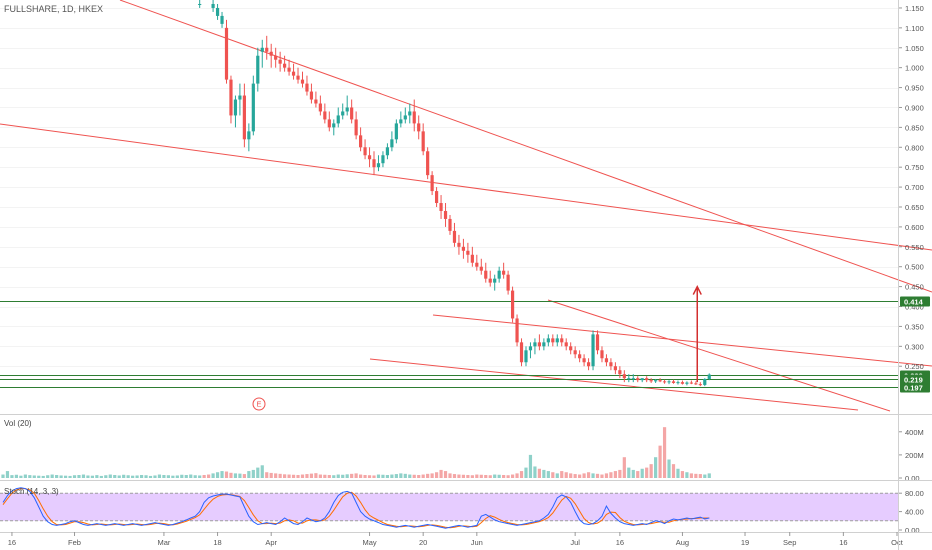  What do you see at coordinates (259, 404) in the screenshot?
I see `earnings-icon` at bounding box center [259, 404].